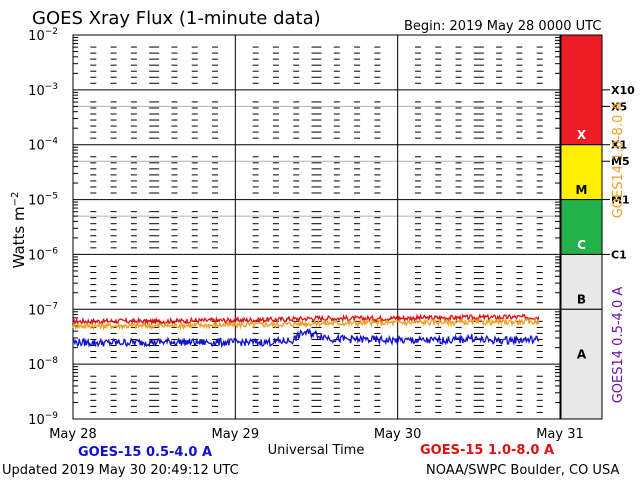 The height and width of the screenshot is (480, 640). What do you see at coordinates (623, 90) in the screenshot?
I see `class-marker-label: X10` at bounding box center [623, 90].